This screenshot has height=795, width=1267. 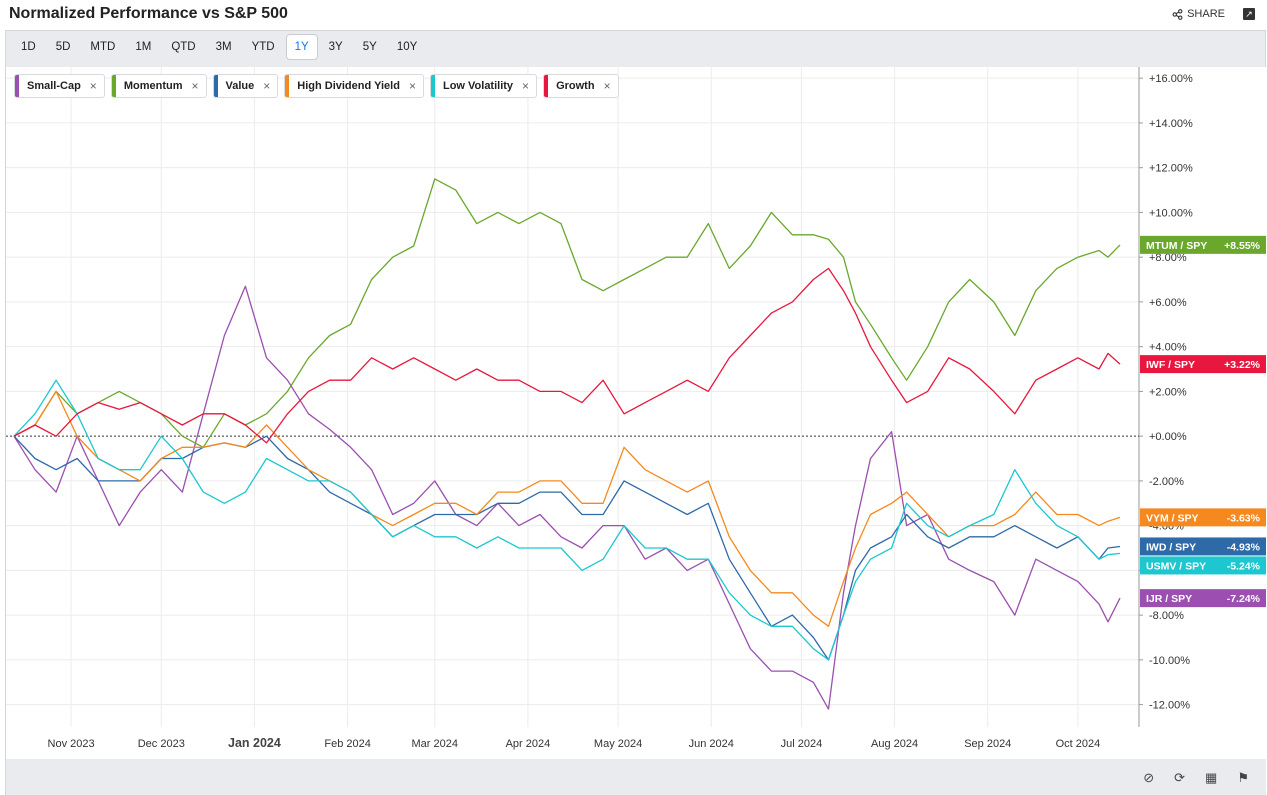 I want to click on tab-10y: 10Y, so click(x=407, y=47).